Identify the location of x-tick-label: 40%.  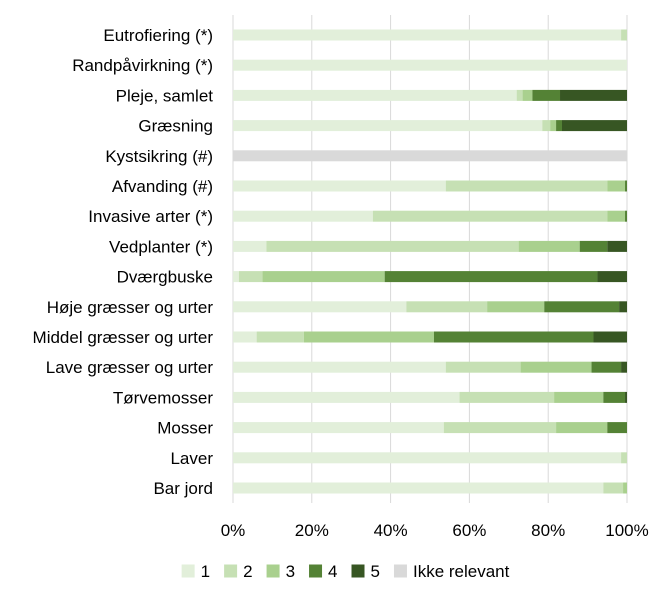
(391, 530).